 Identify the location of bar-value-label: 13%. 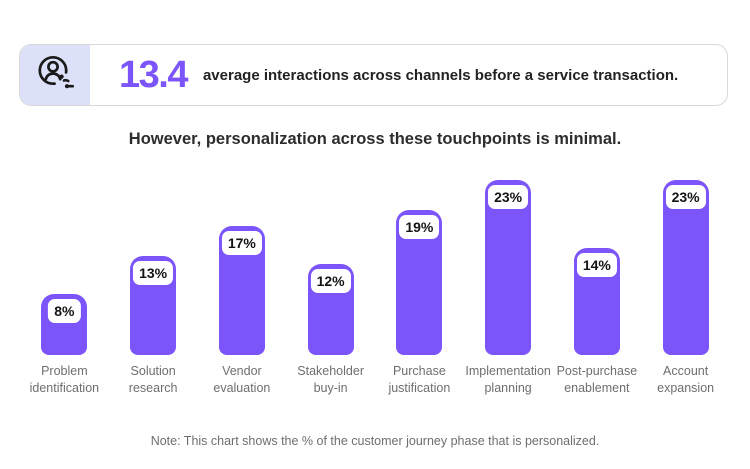
(153, 273).